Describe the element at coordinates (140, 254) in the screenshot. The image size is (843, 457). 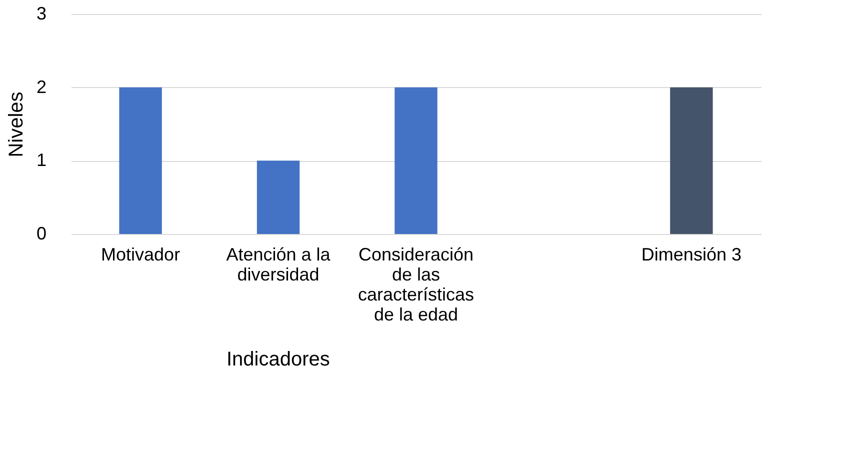
I see `x-tick-label: Motivador` at that location.